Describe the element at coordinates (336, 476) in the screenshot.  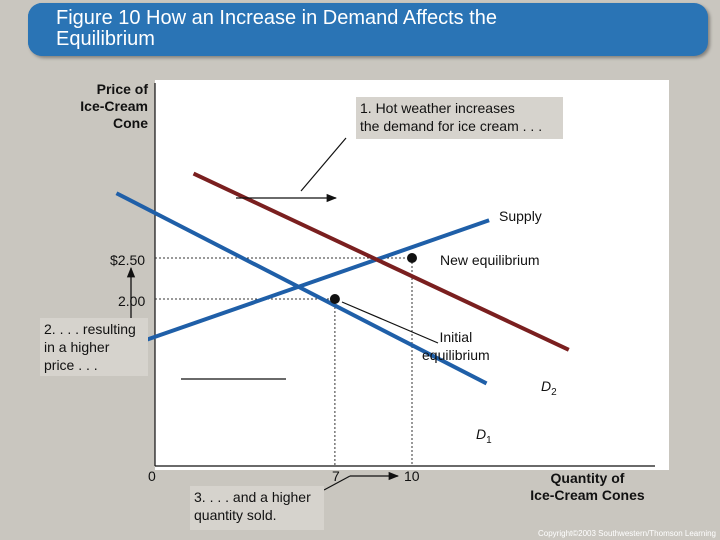
I see `x-tick-label-7: 7` at that location.